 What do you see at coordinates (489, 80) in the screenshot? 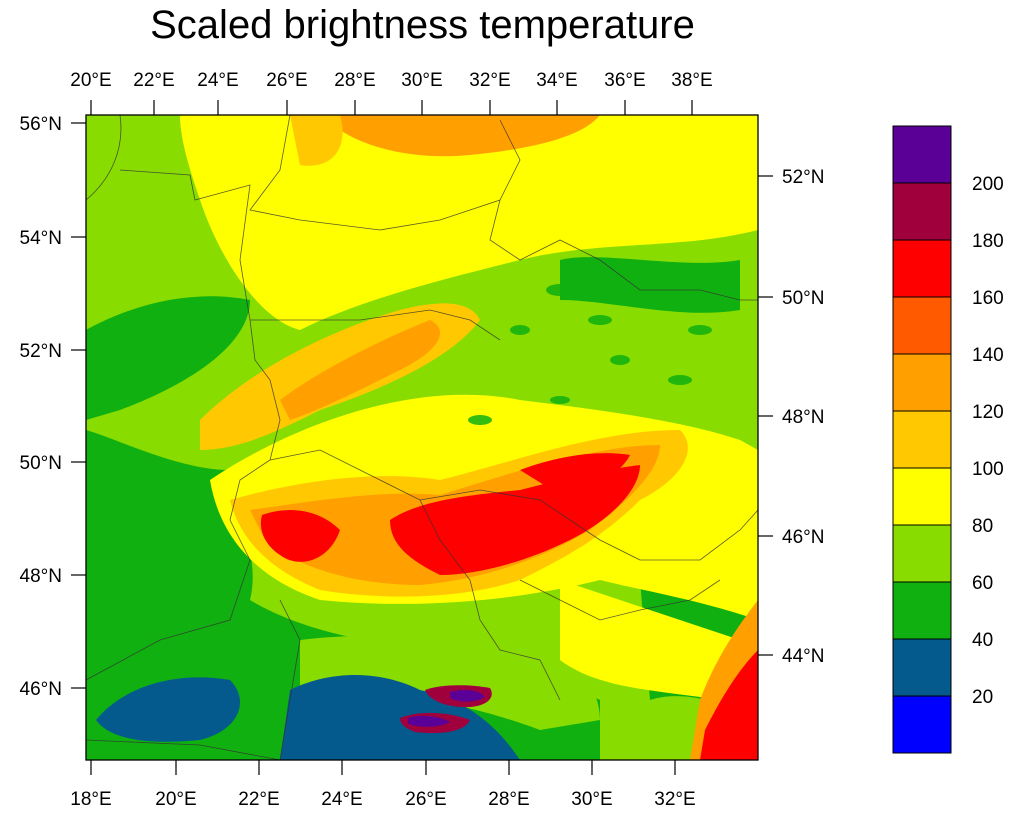
I see `top-axis-label: 32°E` at bounding box center [489, 80].